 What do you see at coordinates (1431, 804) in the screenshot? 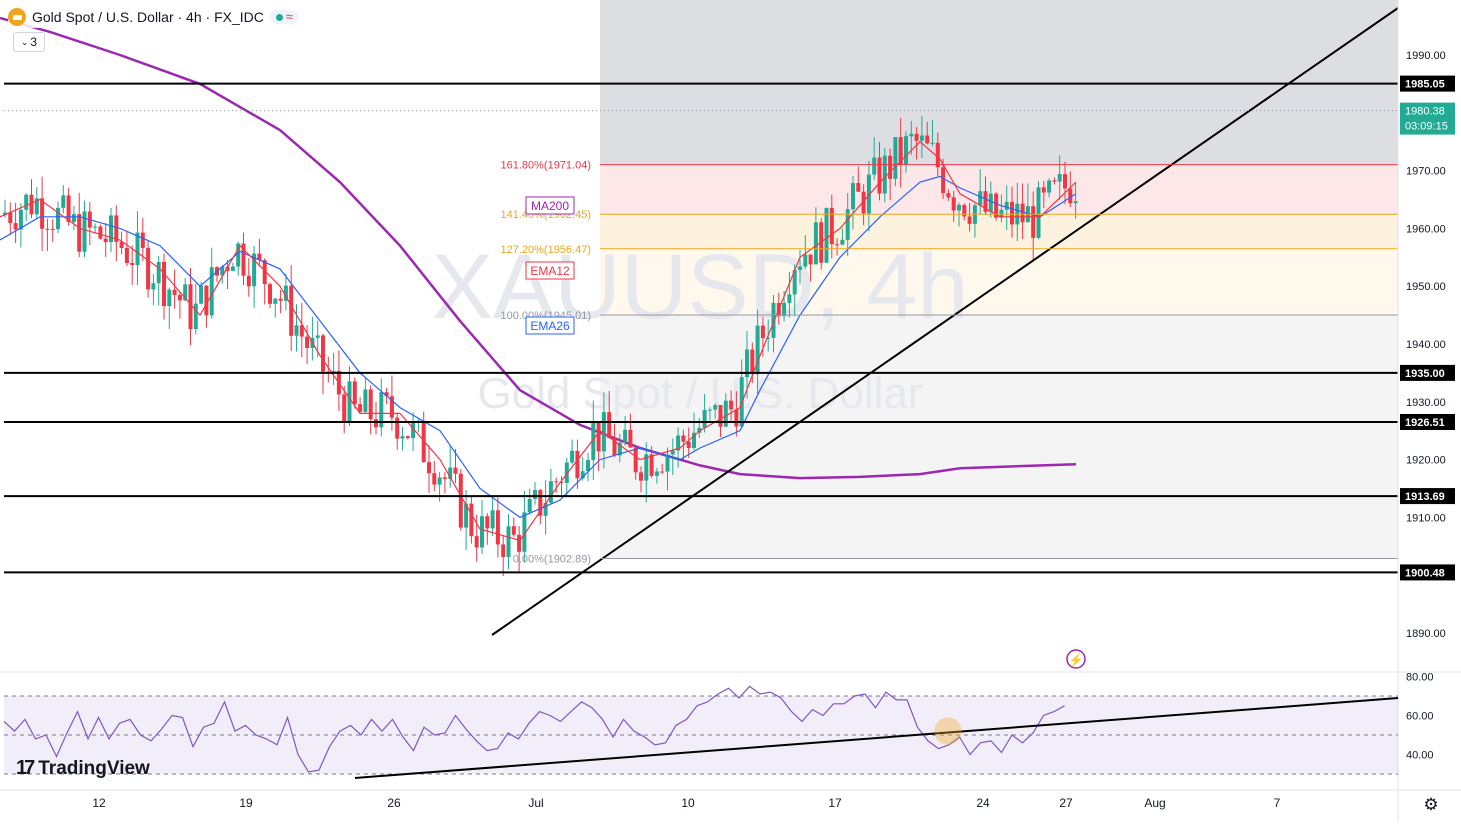
I see `gear-icon: ⚙` at bounding box center [1431, 804].